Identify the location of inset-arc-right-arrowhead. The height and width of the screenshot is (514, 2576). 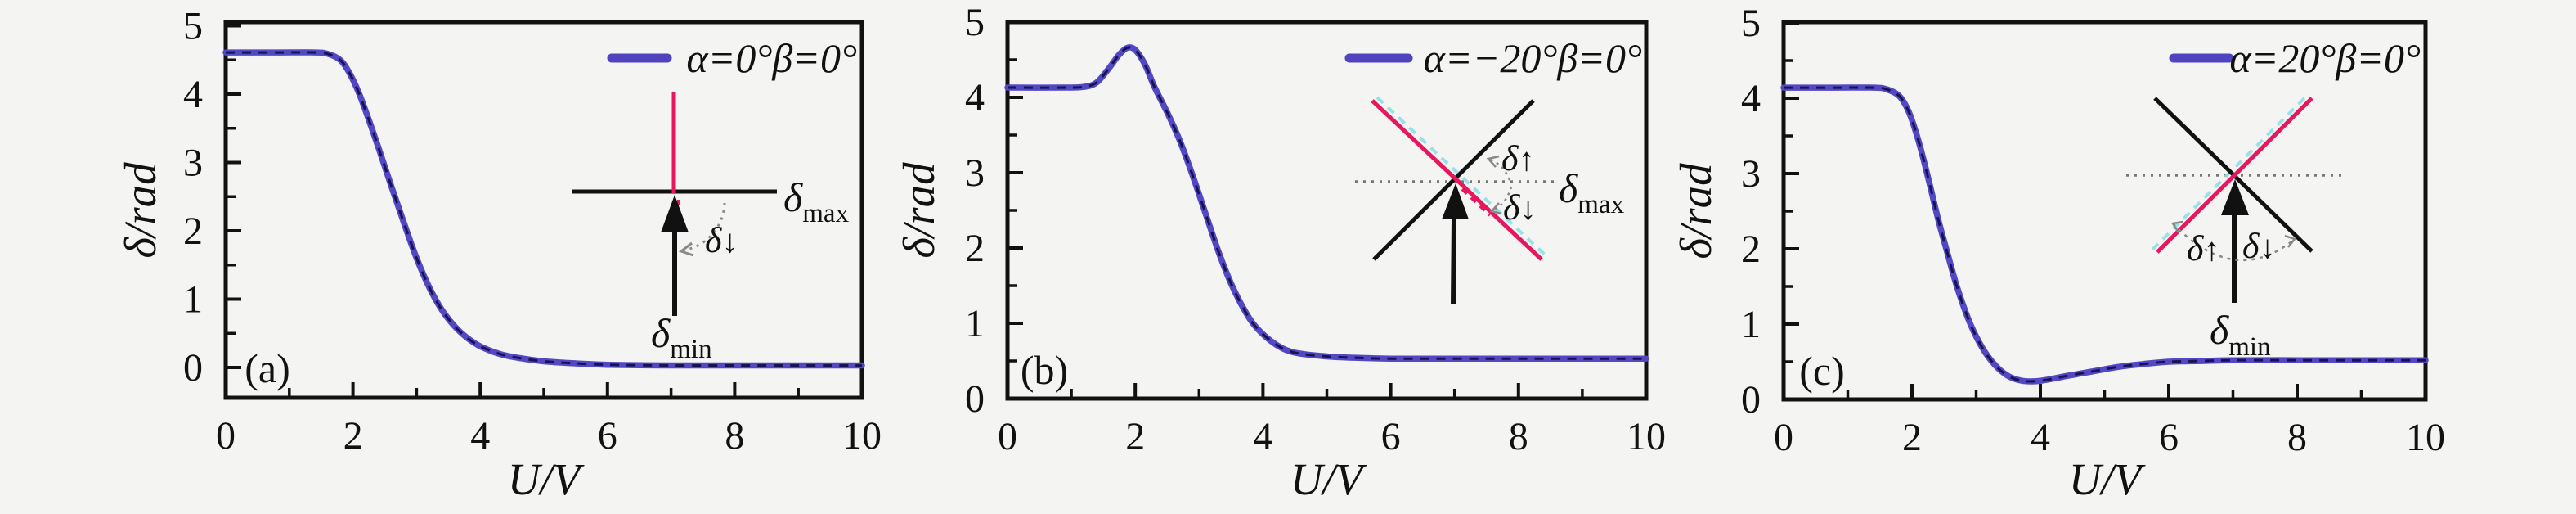
(2290, 241).